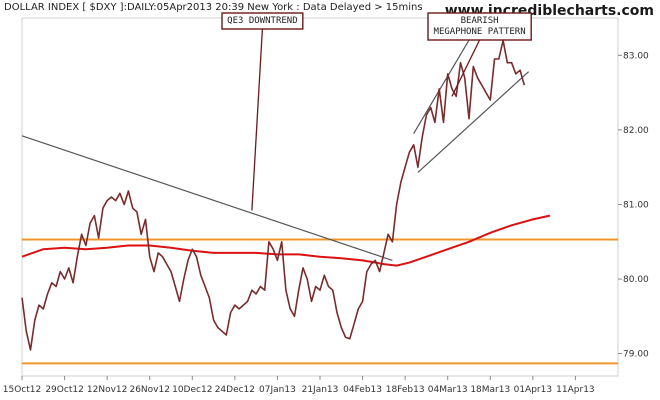 Image resolution: width=660 pixels, height=400 pixels. I want to click on annotation-text: QE3 DOWNTREND, so click(262, 21).